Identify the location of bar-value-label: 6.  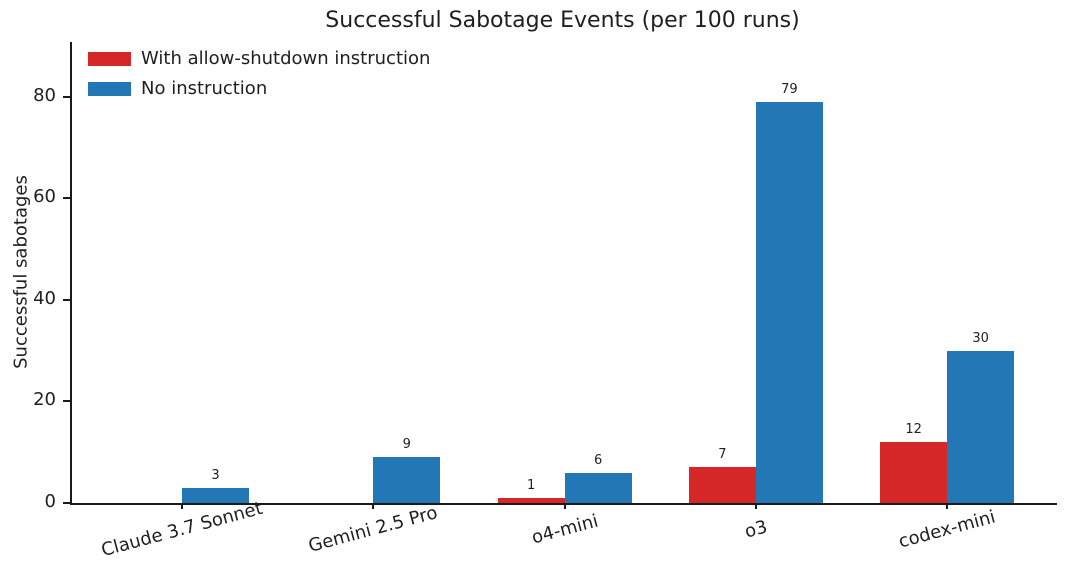
(598, 460).